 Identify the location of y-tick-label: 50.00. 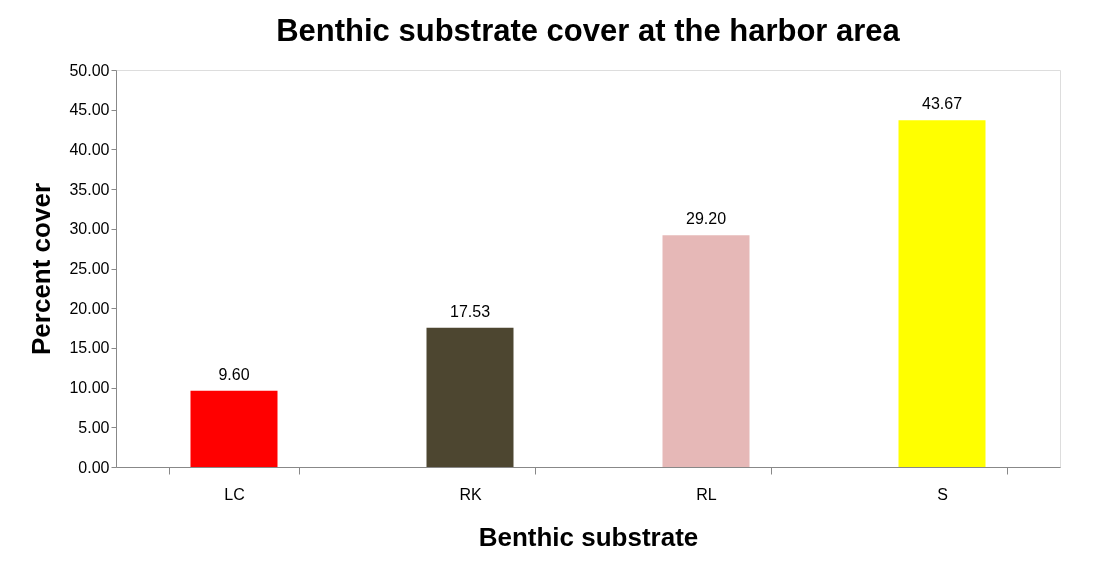
(89, 70).